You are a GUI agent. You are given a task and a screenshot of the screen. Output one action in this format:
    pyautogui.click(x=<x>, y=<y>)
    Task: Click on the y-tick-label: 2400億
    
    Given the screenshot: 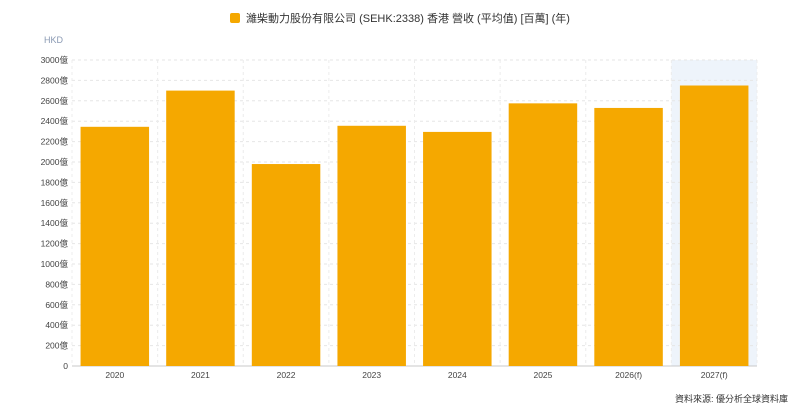 What is the action you would take?
    pyautogui.click(x=55, y=121)
    